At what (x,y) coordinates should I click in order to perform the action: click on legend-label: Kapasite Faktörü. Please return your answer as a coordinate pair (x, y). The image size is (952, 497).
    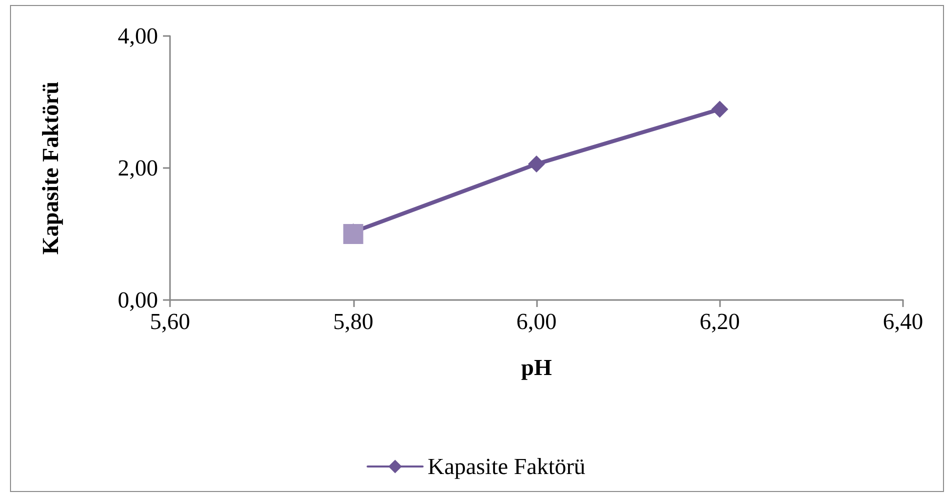
    Looking at the image, I should click on (507, 466).